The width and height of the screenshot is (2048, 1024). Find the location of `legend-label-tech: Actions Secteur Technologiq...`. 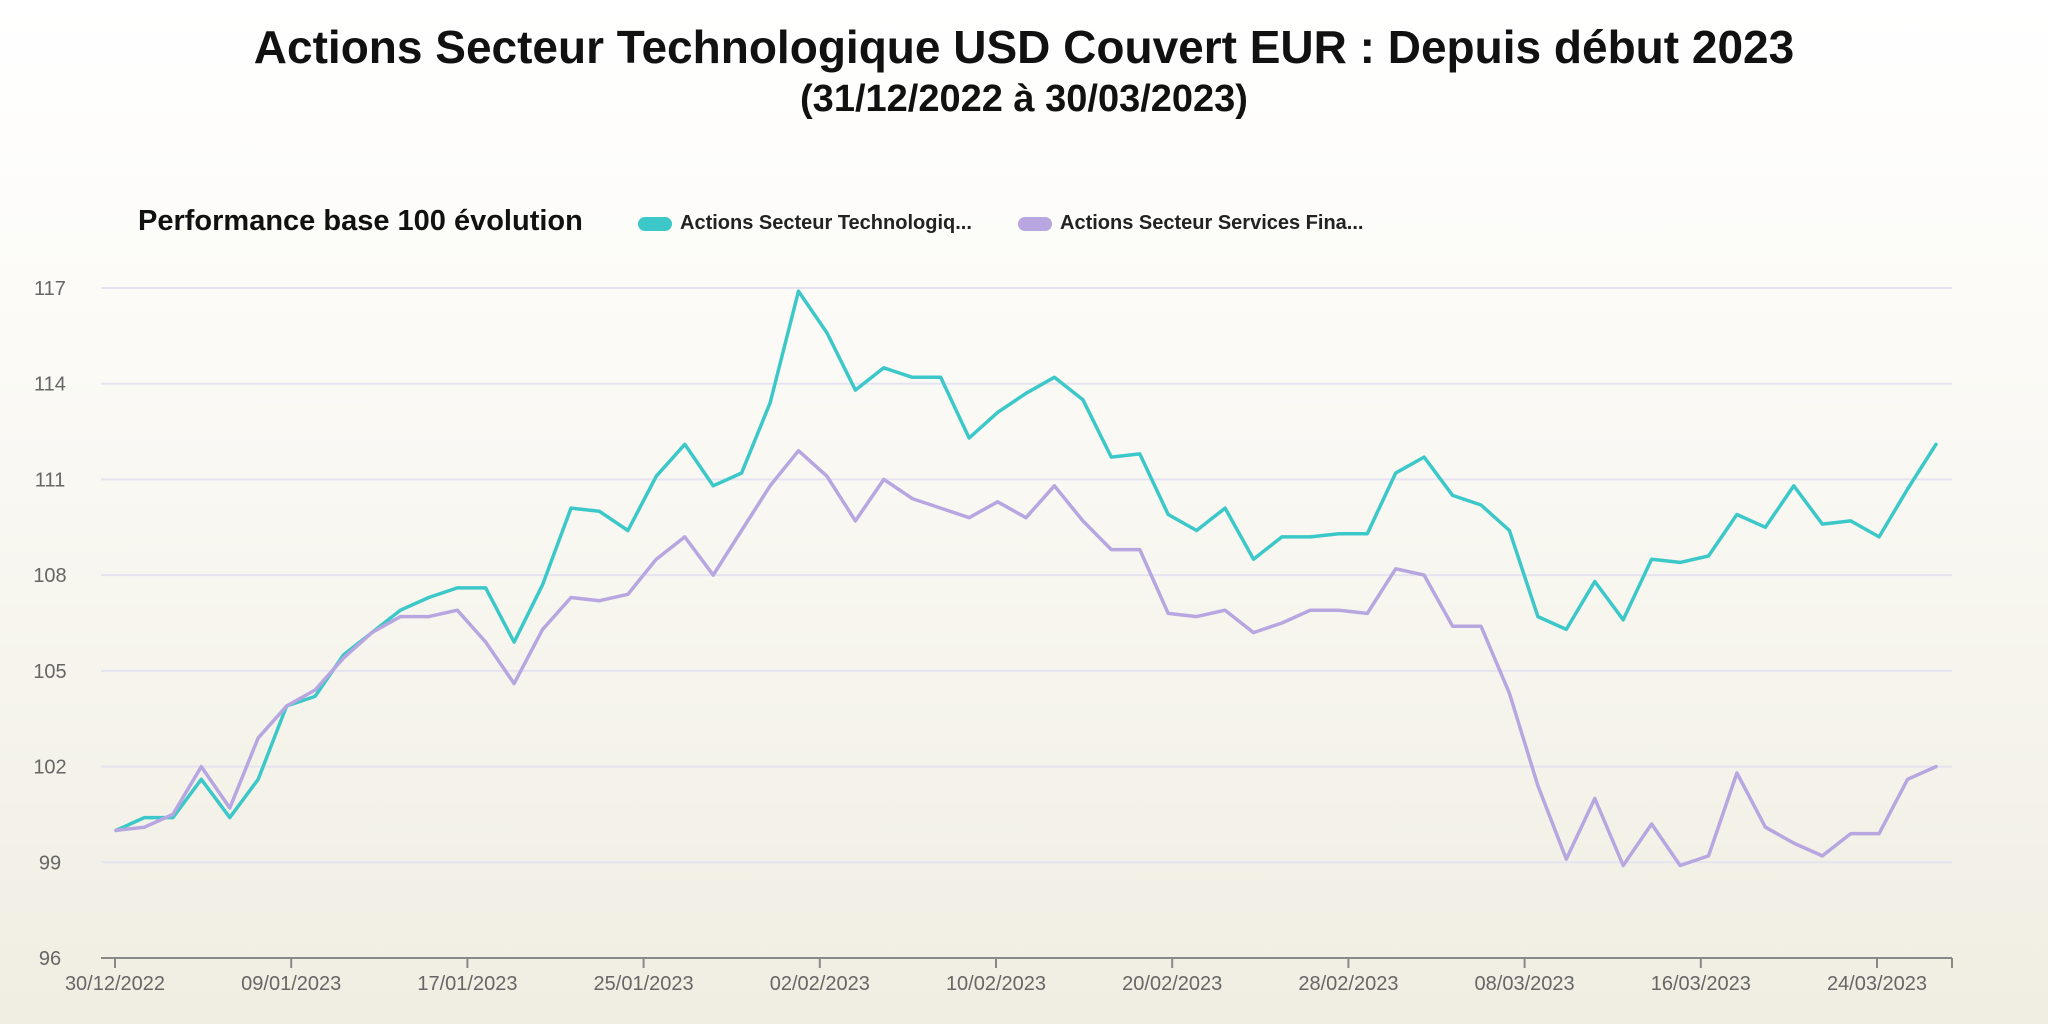

legend-label-tech: Actions Secteur Technologiq... is located at coordinates (826, 223).